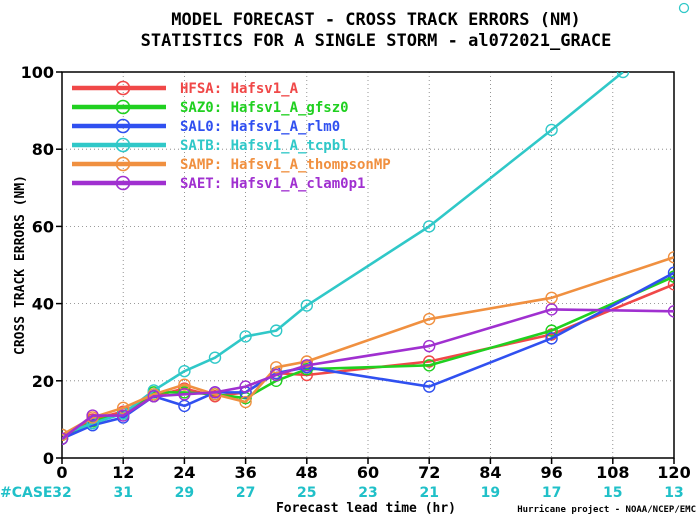 The height and width of the screenshot is (516, 700). Describe the element at coordinates (43, 381) in the screenshot. I see `y-tick-label: 20` at that location.